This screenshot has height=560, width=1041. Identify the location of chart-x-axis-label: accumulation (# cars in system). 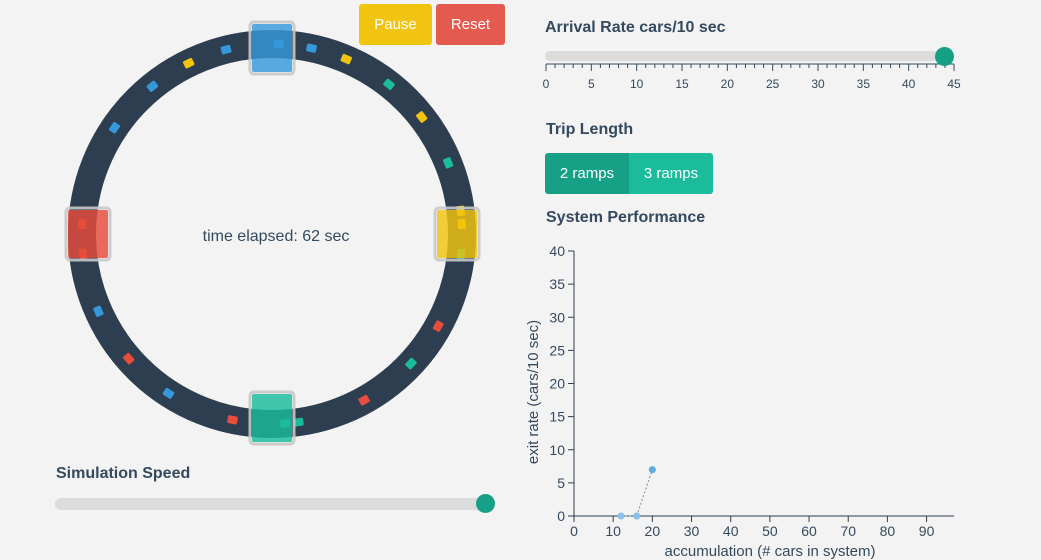
(770, 551).